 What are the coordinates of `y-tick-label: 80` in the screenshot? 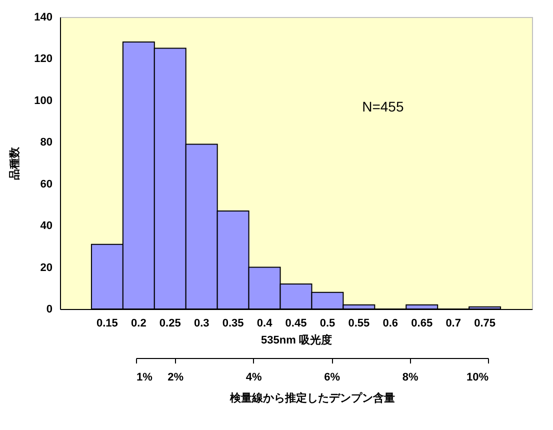 It's located at (46, 142).